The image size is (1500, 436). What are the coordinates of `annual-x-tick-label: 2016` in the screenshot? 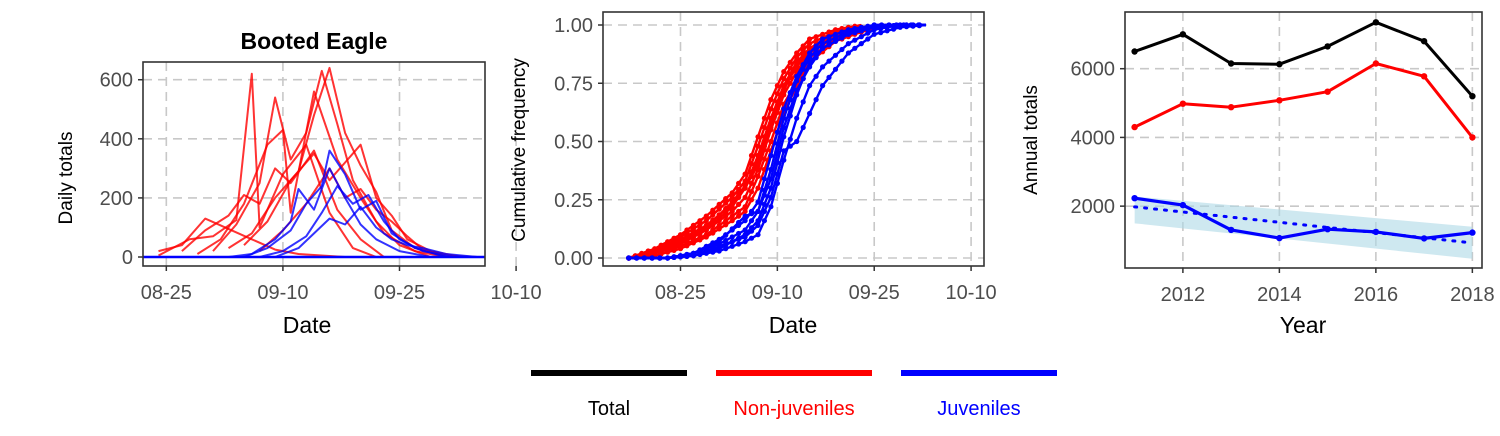 It's located at (1376, 295).